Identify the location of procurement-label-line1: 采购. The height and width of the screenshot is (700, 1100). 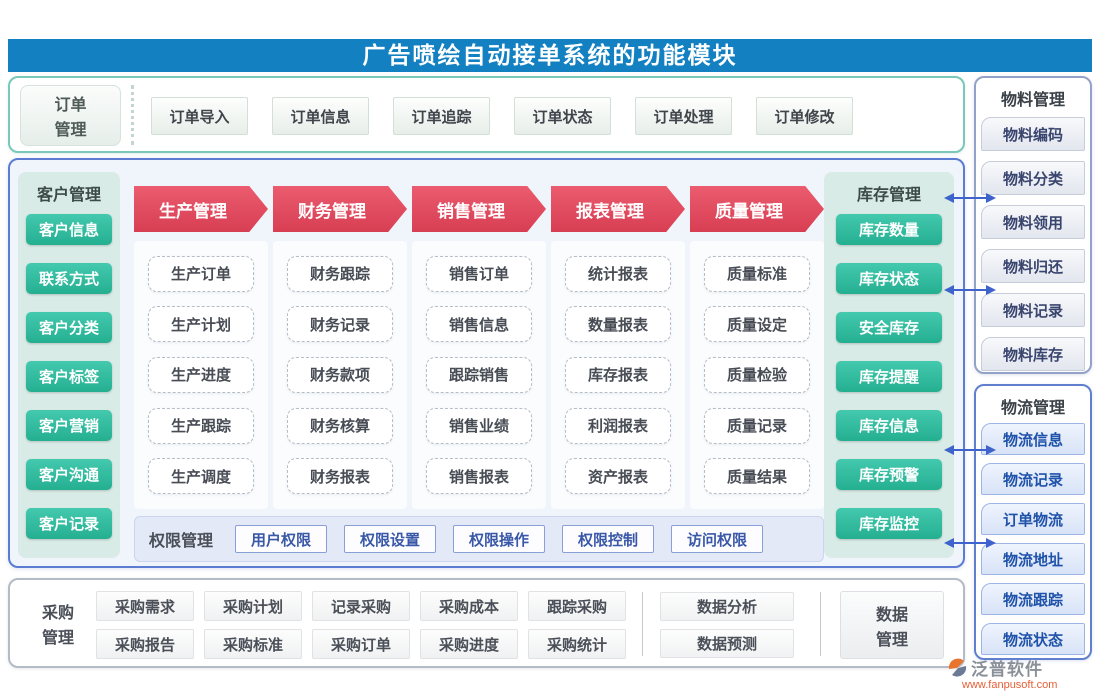
(57, 613).